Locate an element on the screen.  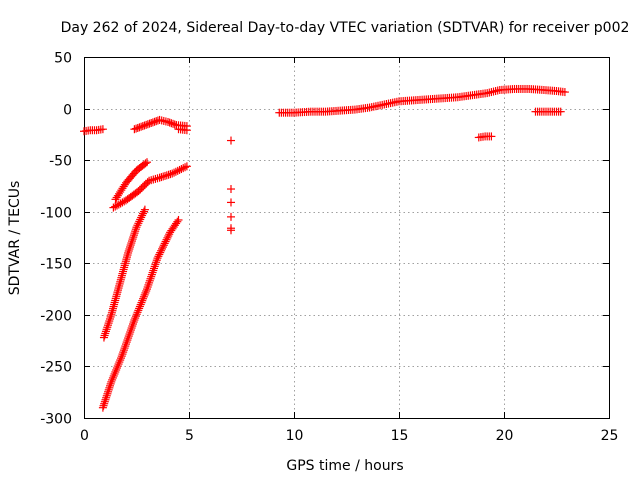
y-tick-label: -100 is located at coordinates (56, 214).